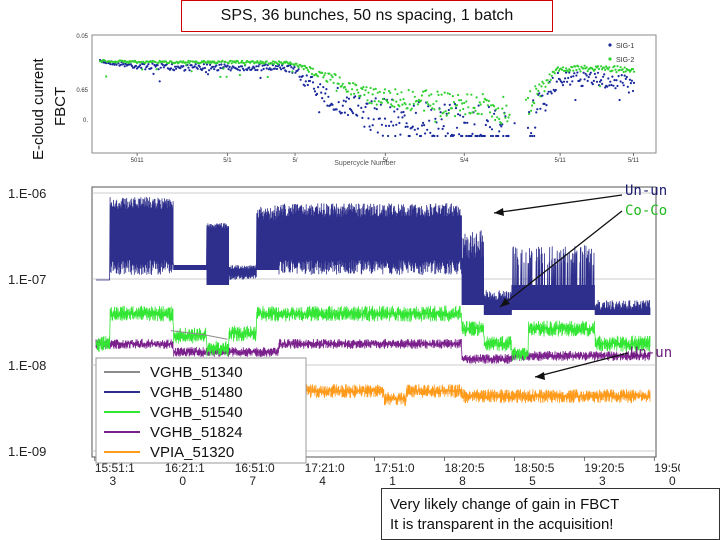  Describe the element at coordinates (295, 161) in the screenshot. I see `fbct-x-tick-label: 5/` at that location.